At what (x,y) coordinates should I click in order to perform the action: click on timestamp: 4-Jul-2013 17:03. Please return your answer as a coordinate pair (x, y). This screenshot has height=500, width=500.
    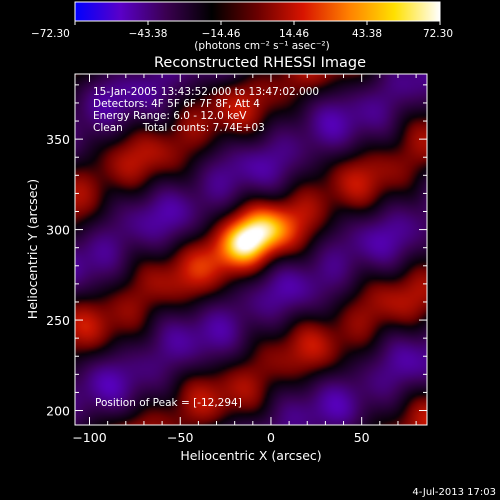
    Looking at the image, I should click on (454, 492).